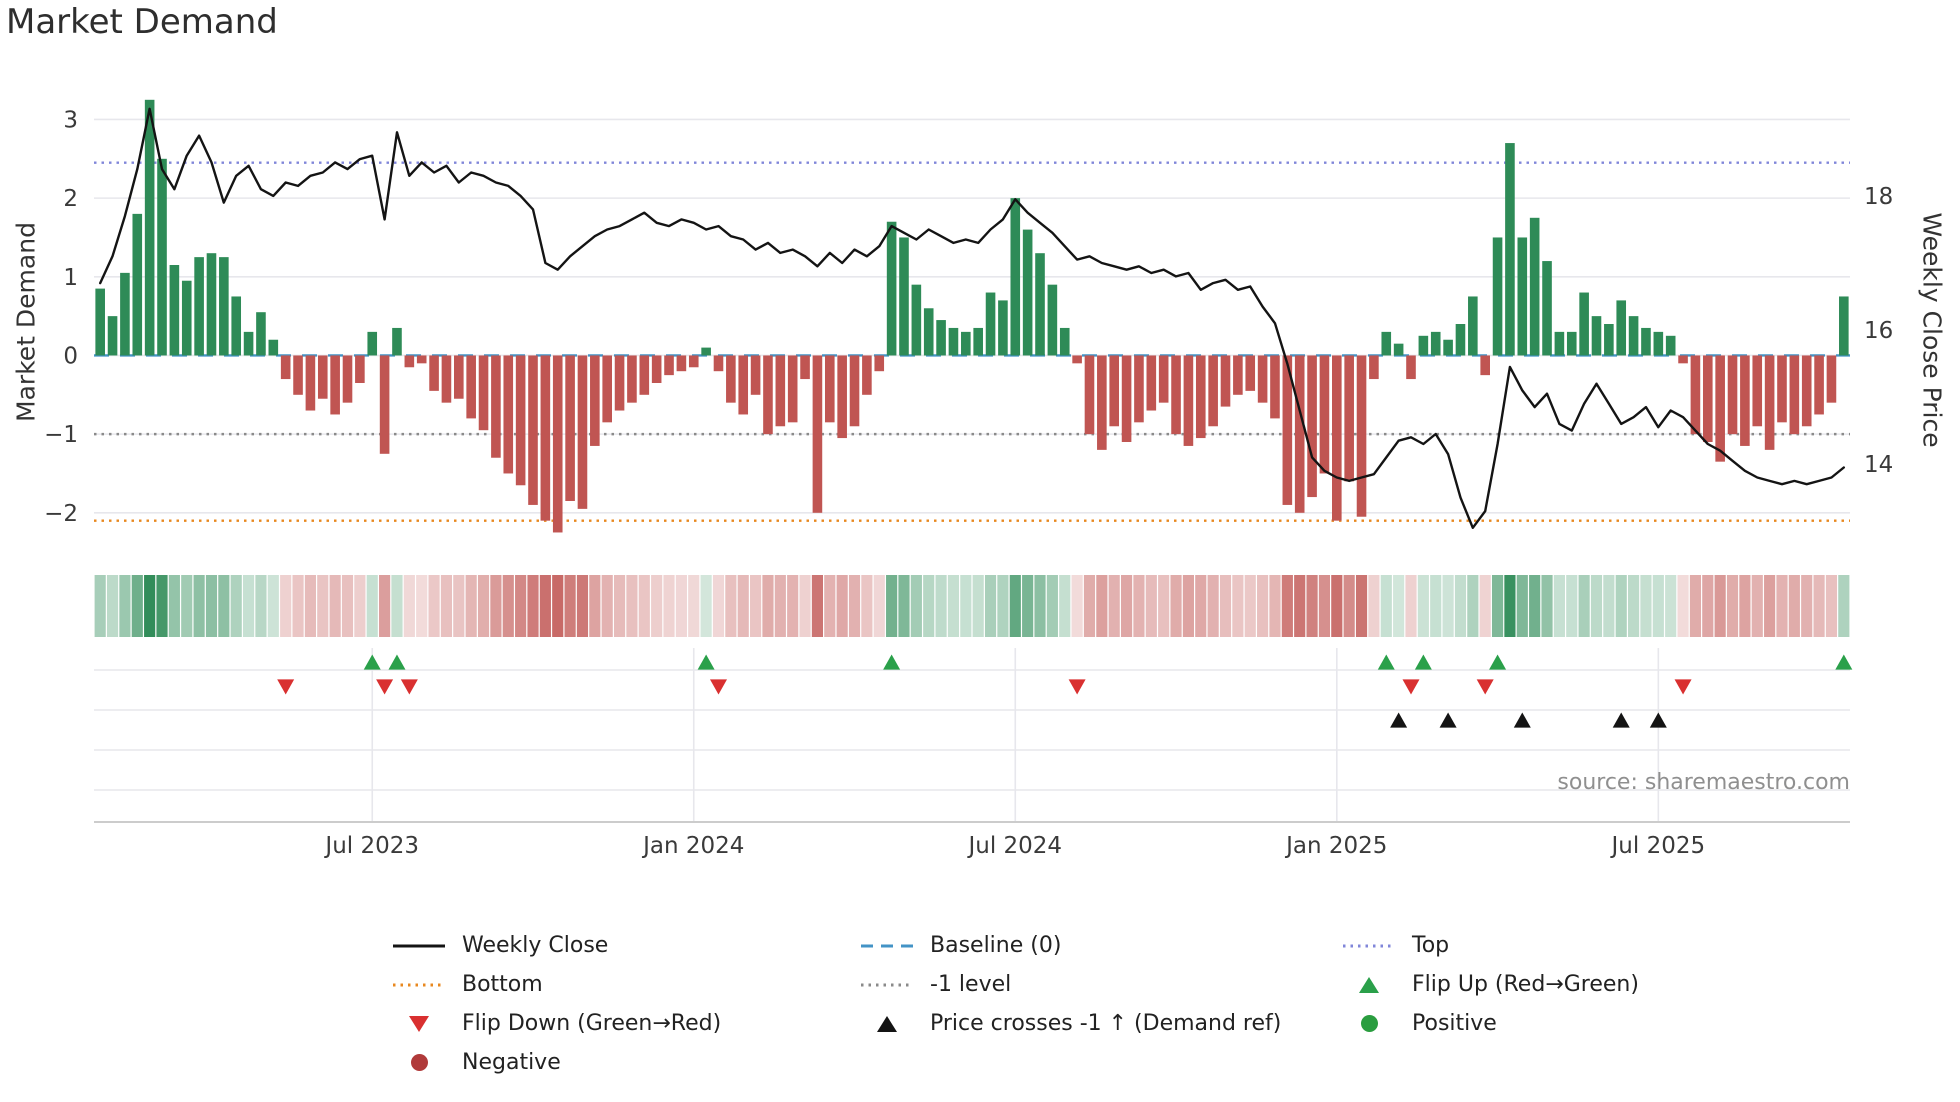 The height and width of the screenshot is (1102, 1960). Describe the element at coordinates (1703, 782) in the screenshot. I see `source-credit: source: sharemaestro.com` at that location.